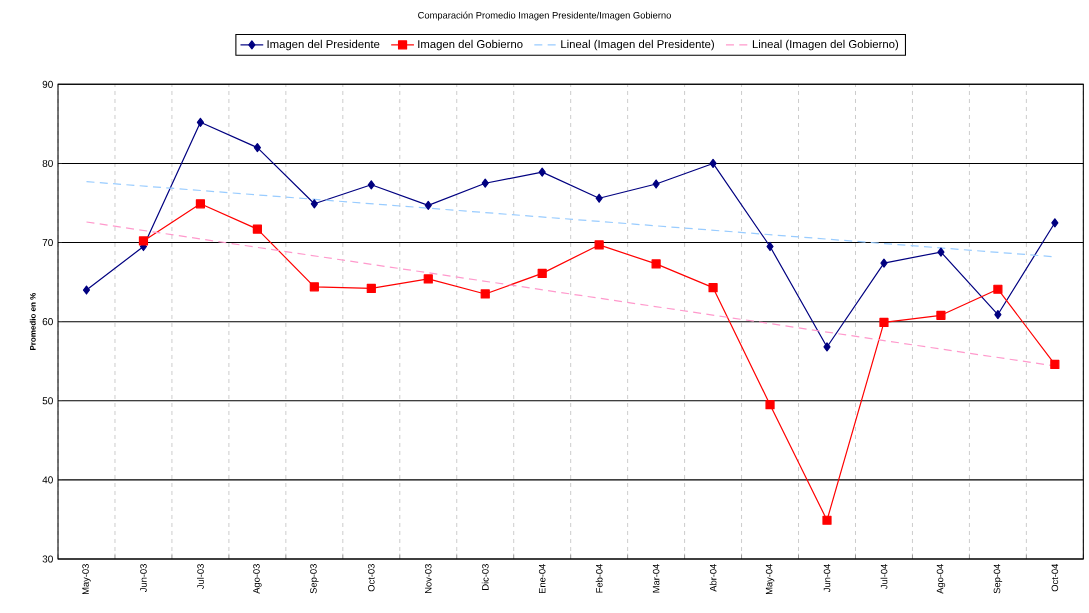 The height and width of the screenshot is (613, 1089). What do you see at coordinates (998, 578) in the screenshot?
I see `x-tick-label: Sep-04` at bounding box center [998, 578].